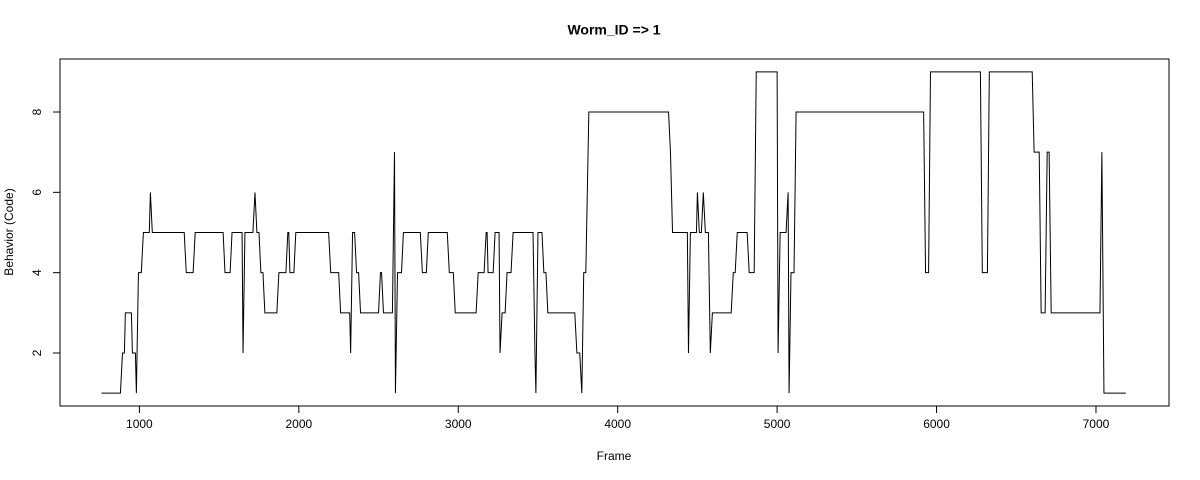 The width and height of the screenshot is (1200, 480). Describe the element at coordinates (1096, 424) in the screenshot. I see `x-tick-label: 7000` at that location.